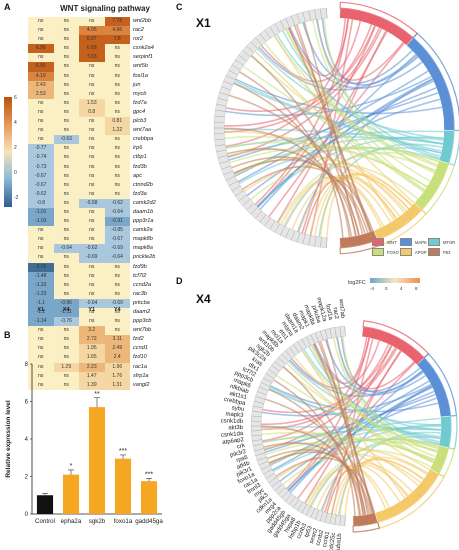 This screenshot has width=459, height=550. I want to click on heatmap-column-label: Y1, so click(92, 310).